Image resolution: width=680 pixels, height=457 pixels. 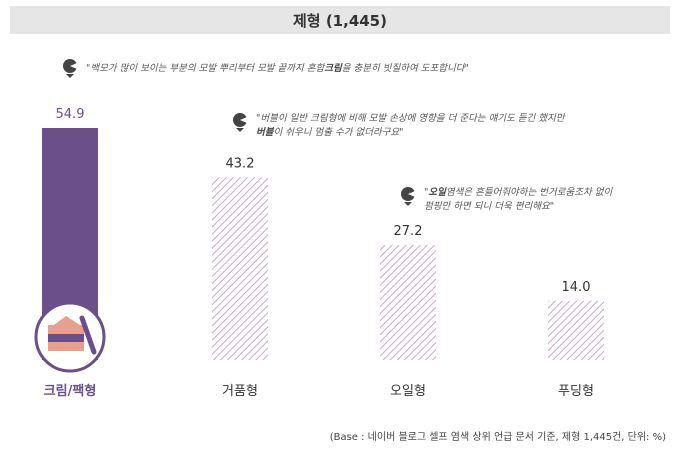 I want to click on title-bar: 제형 (1,445), so click(x=340, y=20).